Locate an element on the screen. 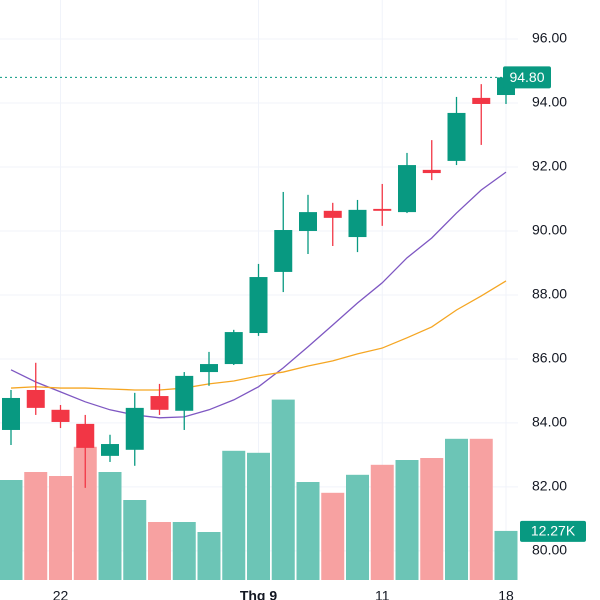 The width and height of the screenshot is (600, 600). y-tick-label: 96.00 is located at coordinates (549, 38).